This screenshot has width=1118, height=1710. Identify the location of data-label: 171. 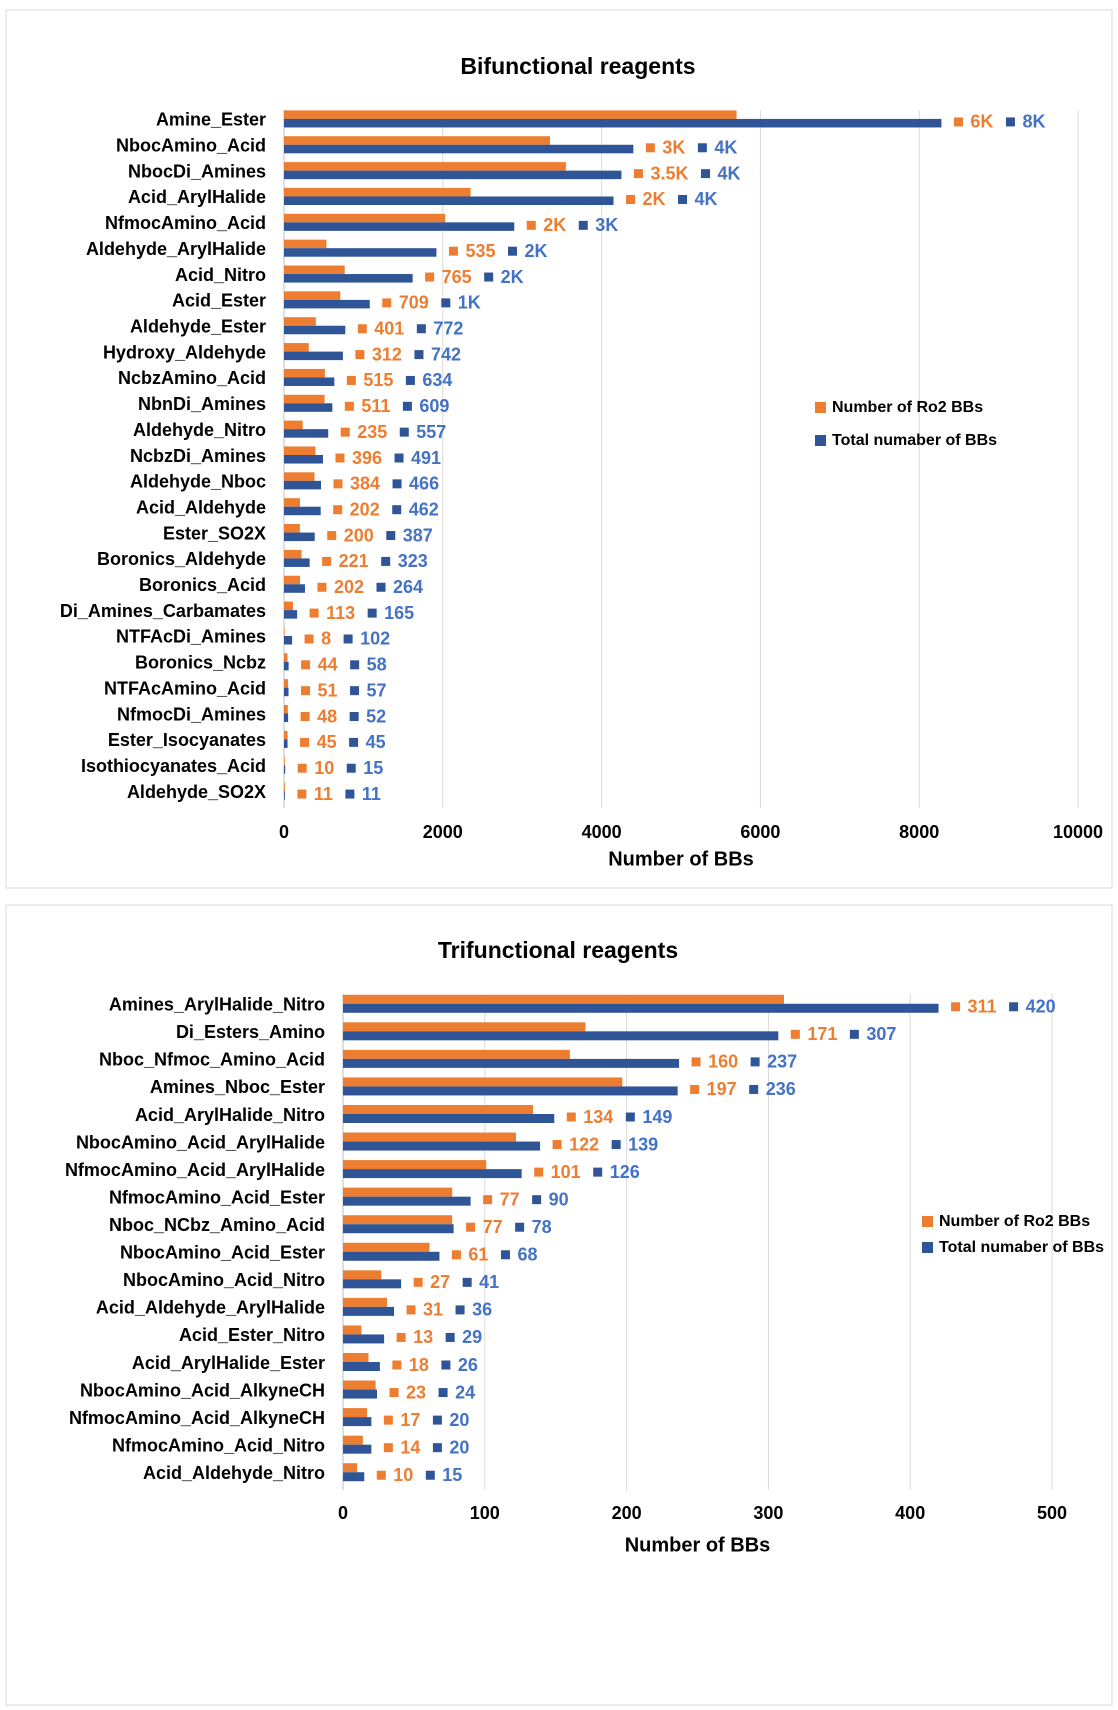
(822, 1034).